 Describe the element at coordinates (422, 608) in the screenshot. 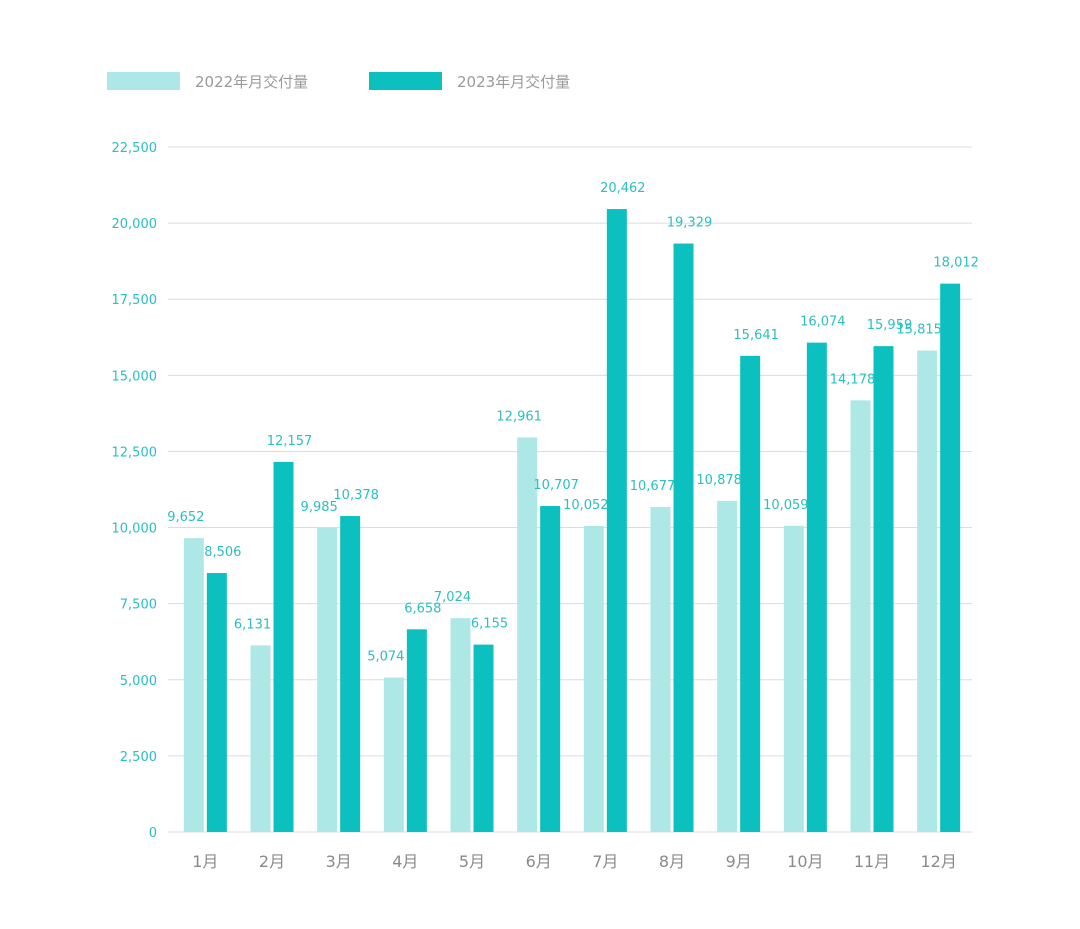

I see `value-label-2023: 6,658` at that location.